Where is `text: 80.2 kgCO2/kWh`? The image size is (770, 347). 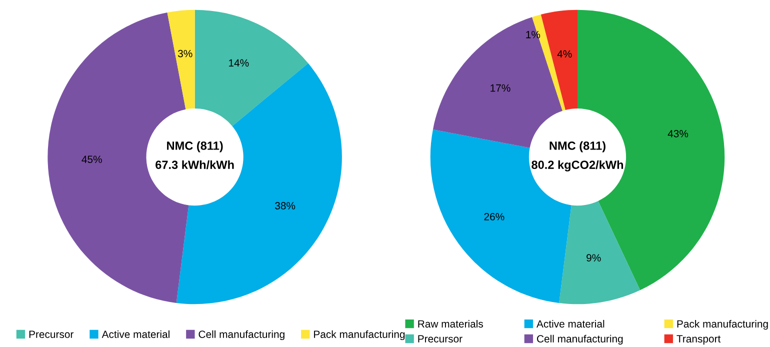
text: 80.2 kgCO2/kWh is located at coordinates (578, 166).